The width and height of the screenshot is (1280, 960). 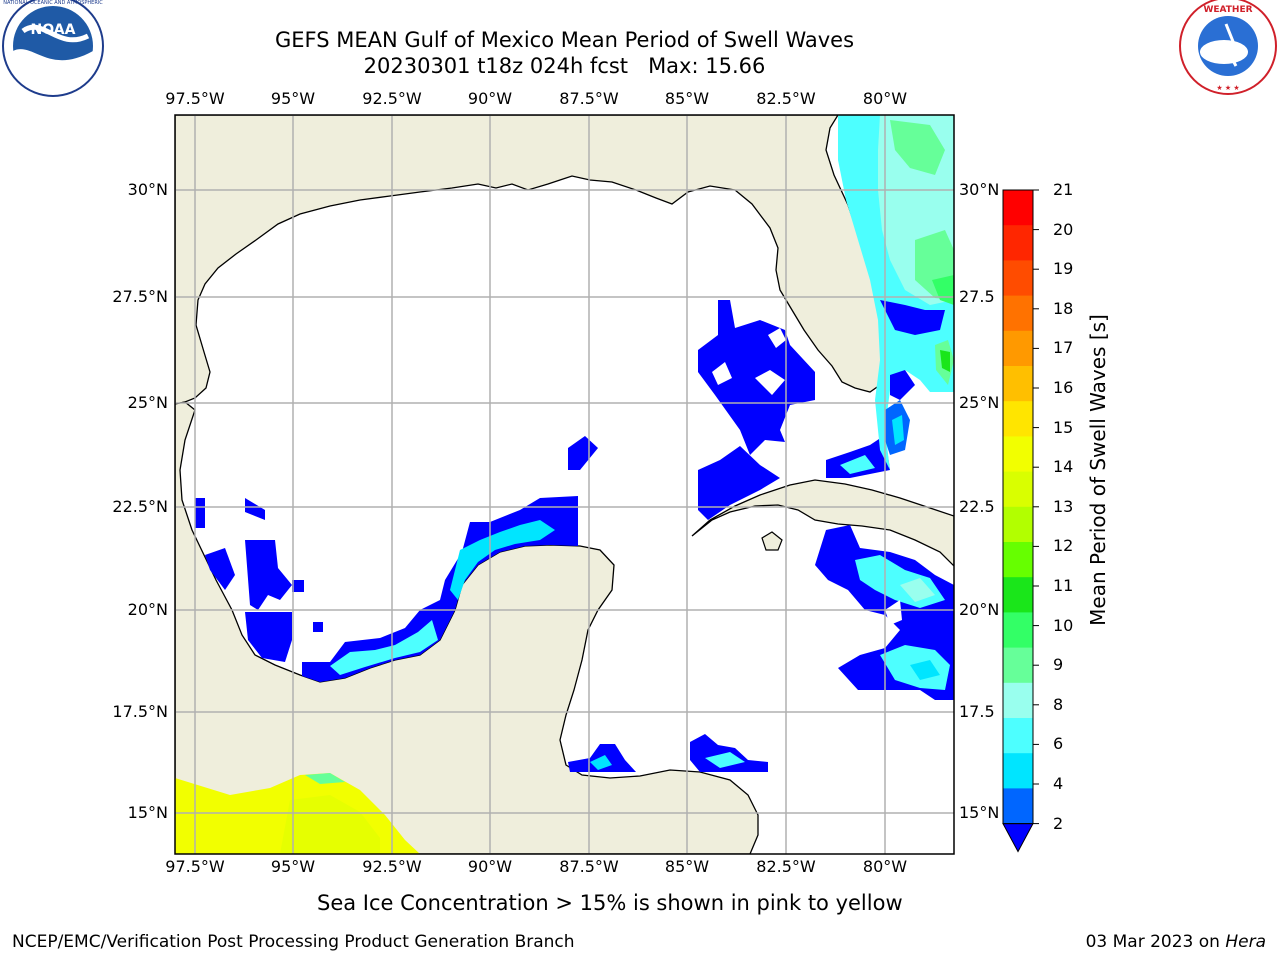 What do you see at coordinates (1063, 585) in the screenshot?
I see `colorbar-tick-label: 11` at bounding box center [1063, 585].